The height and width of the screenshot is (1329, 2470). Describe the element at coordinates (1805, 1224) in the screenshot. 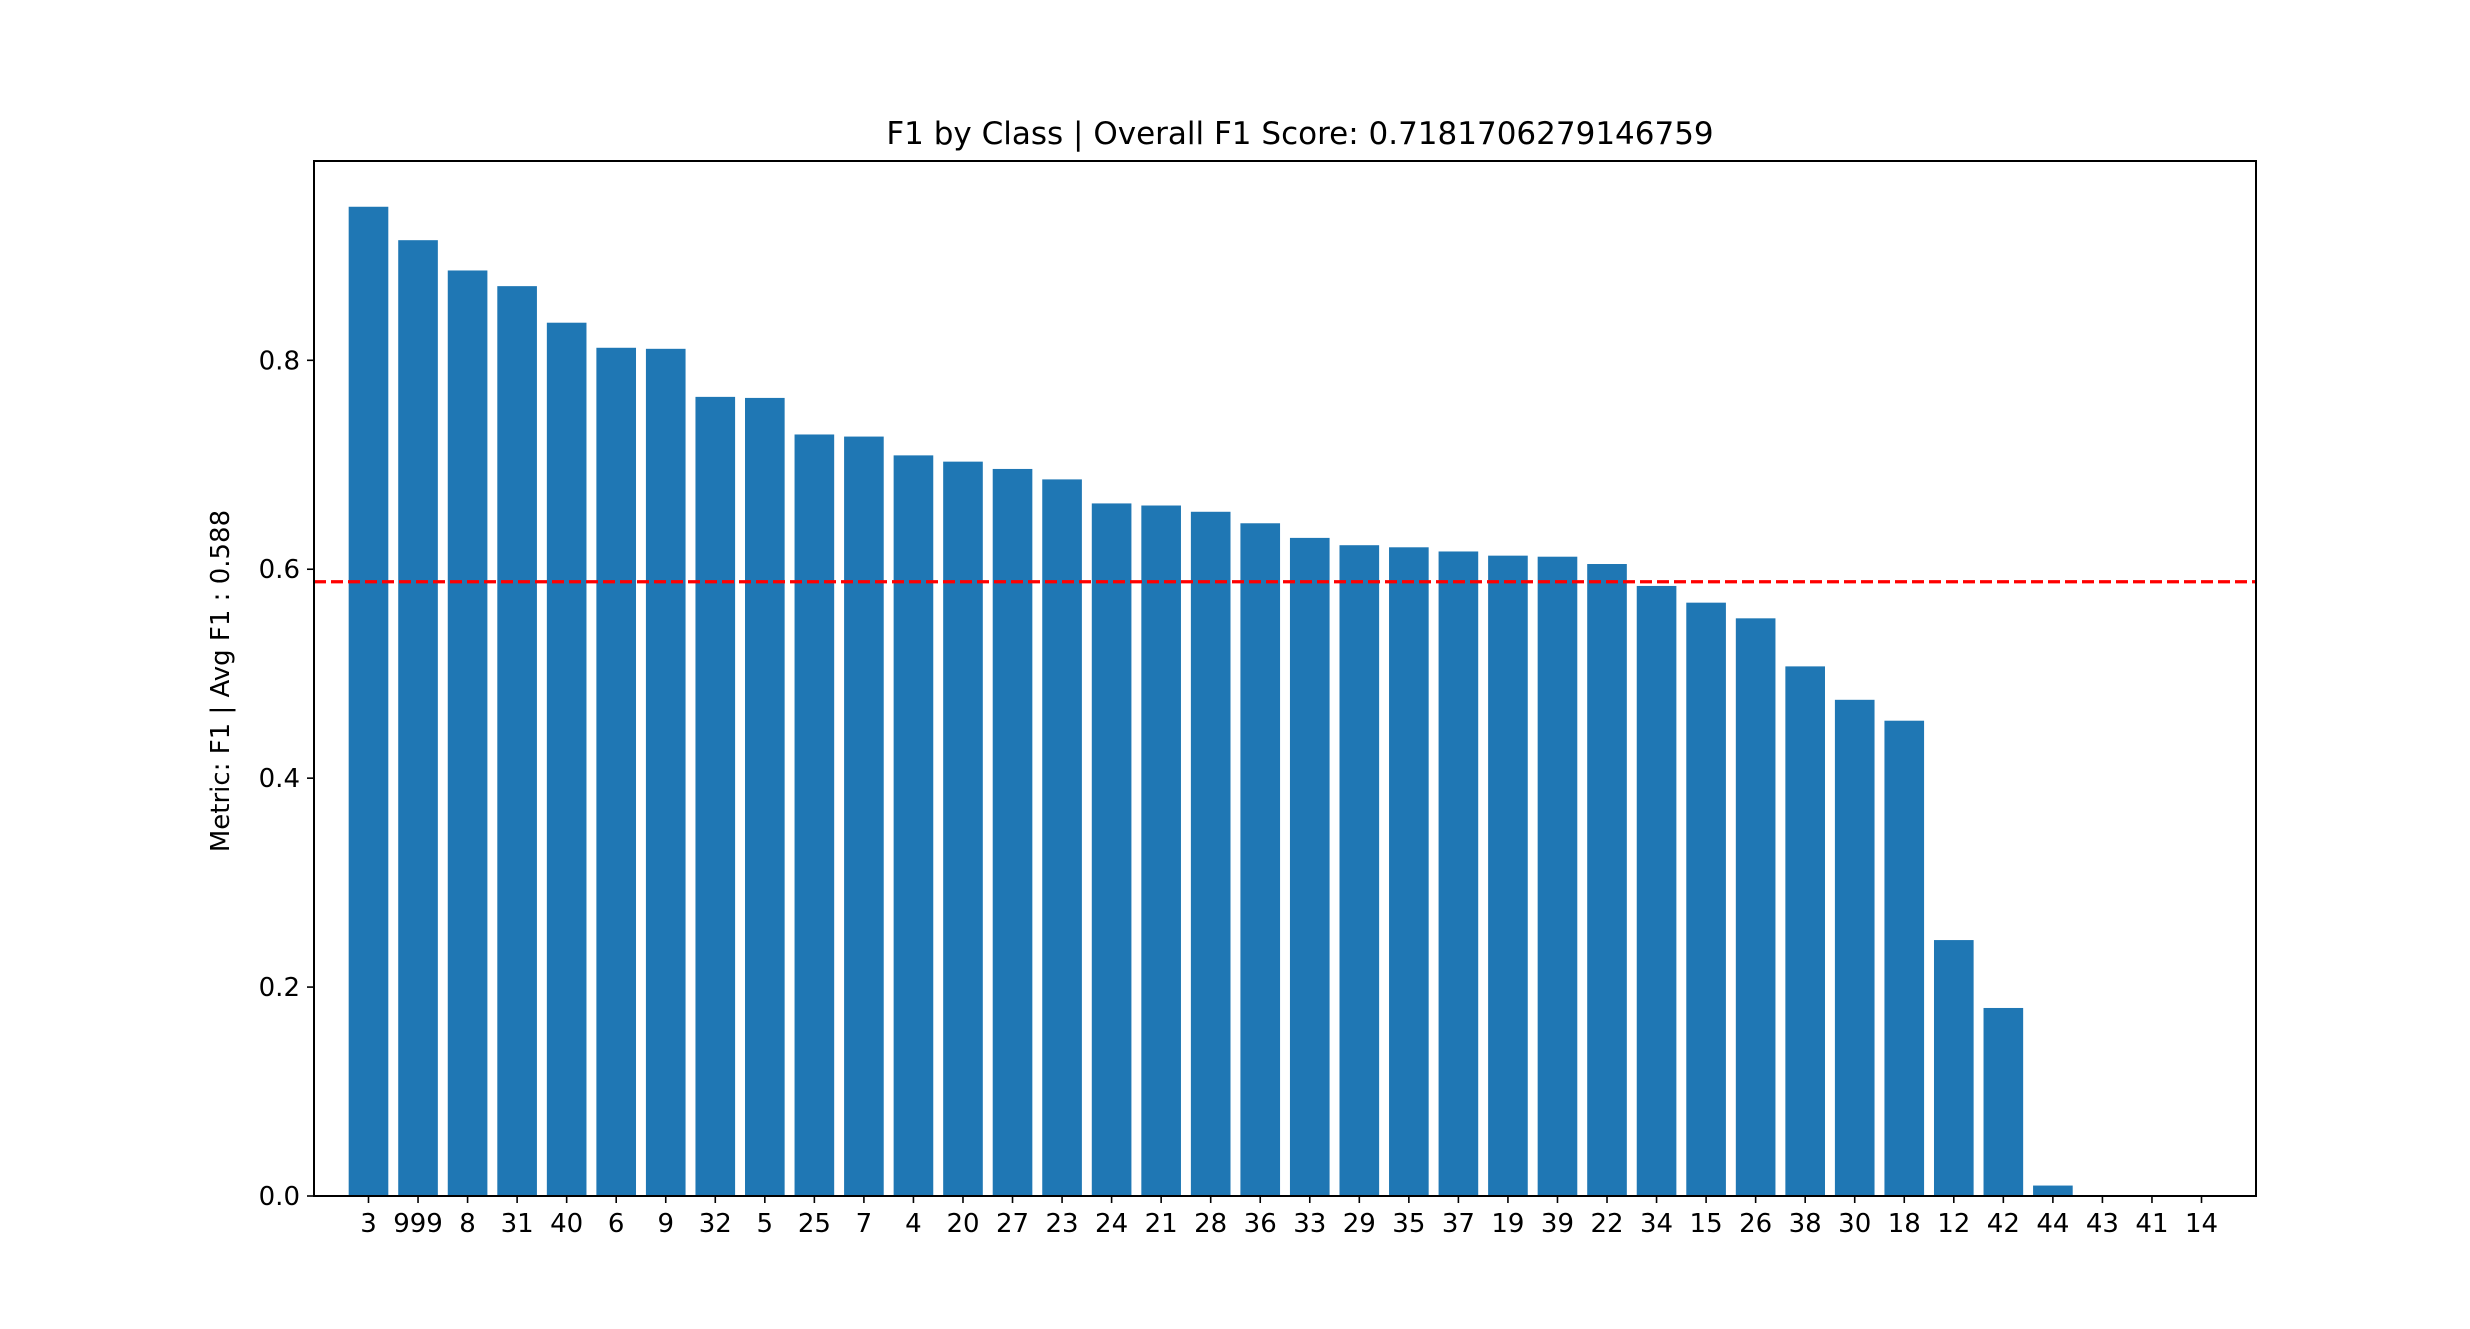

I see `x-tick-label-38: 38` at that location.